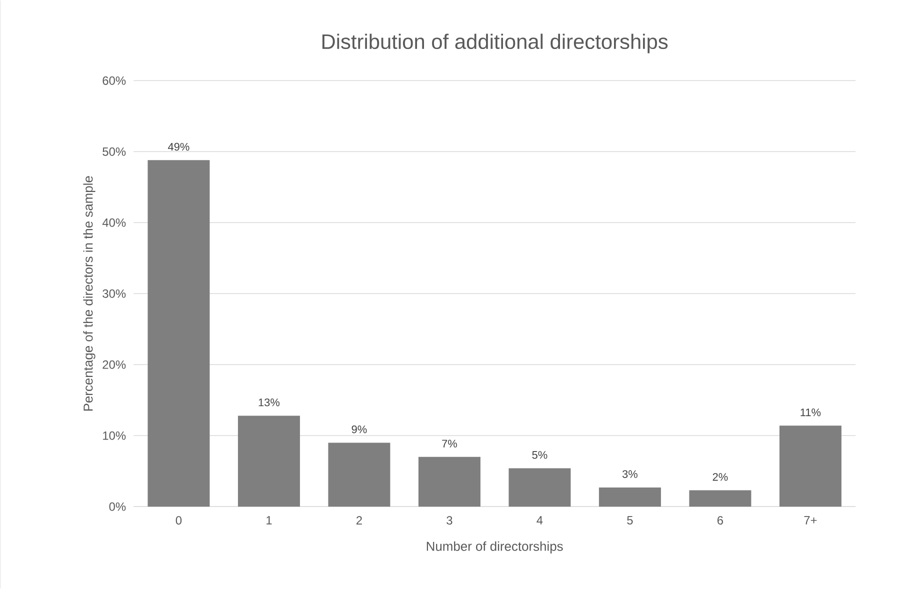  What do you see at coordinates (495, 44) in the screenshot?
I see `chart-title: Distribution of additional directorships` at bounding box center [495, 44].